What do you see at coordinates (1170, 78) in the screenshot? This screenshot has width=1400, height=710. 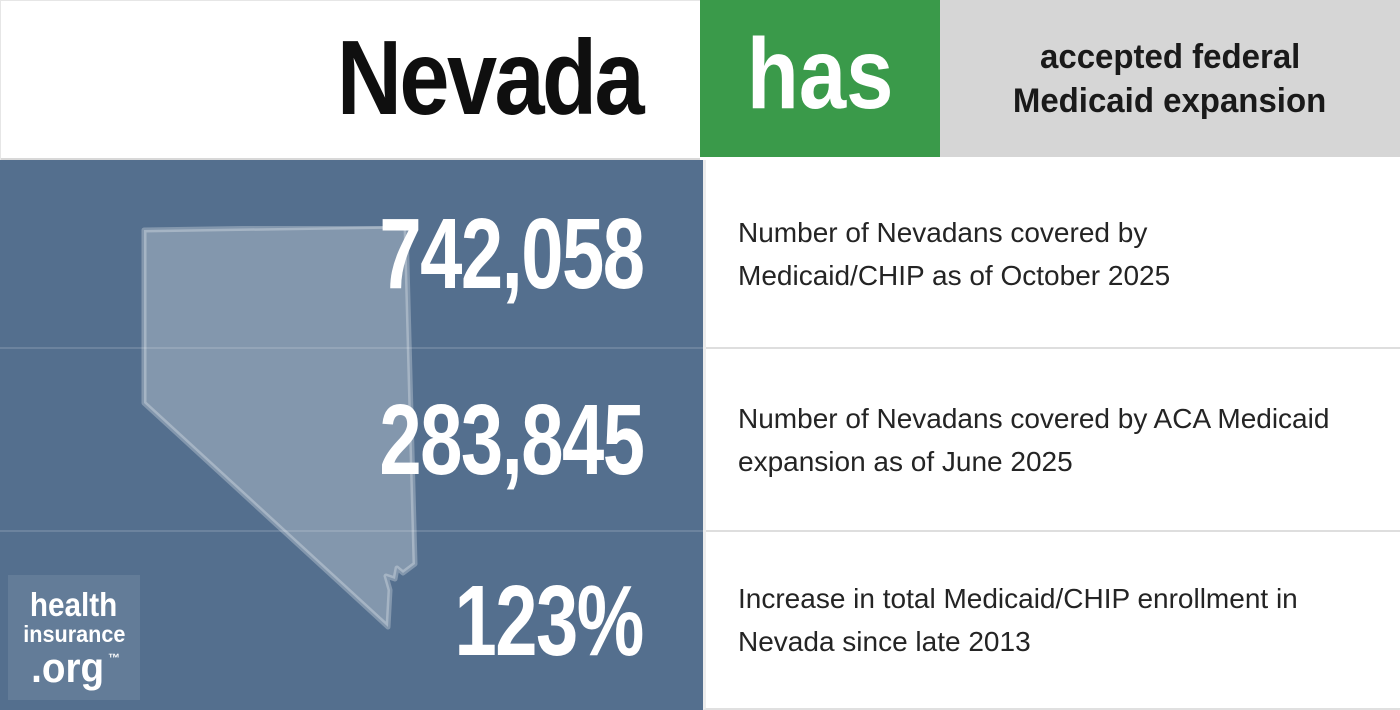 I see `header-section-status: accepted federal Medicaid expansion` at bounding box center [1170, 78].